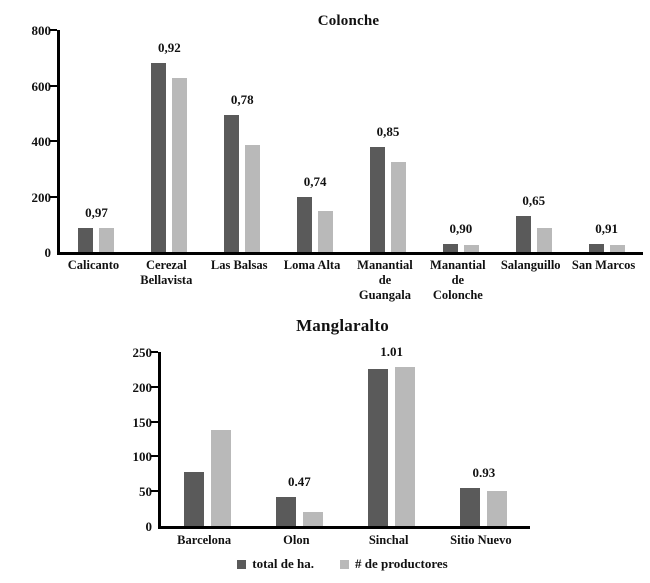  I want to click on category-label: Salanguillo, so click(530, 265).